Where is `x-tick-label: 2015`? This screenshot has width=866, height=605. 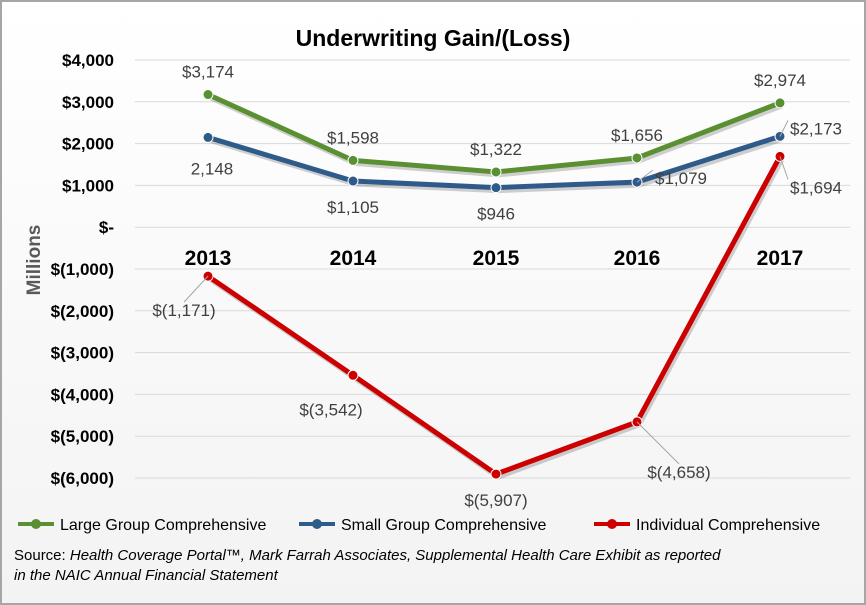
x-tick-label: 2015 is located at coordinates (496, 258).